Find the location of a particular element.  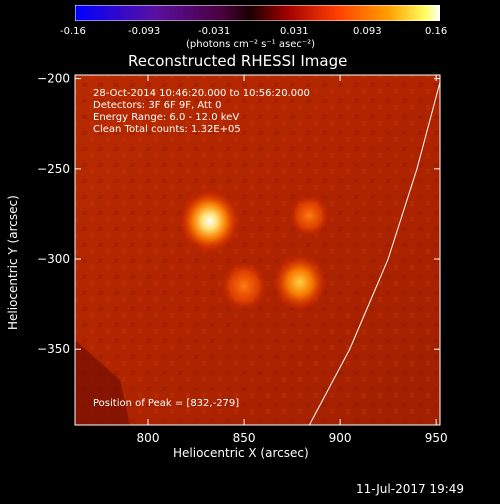

annotation-clean-counts: Clean Total counts: 1.32E+05 is located at coordinates (167, 129).